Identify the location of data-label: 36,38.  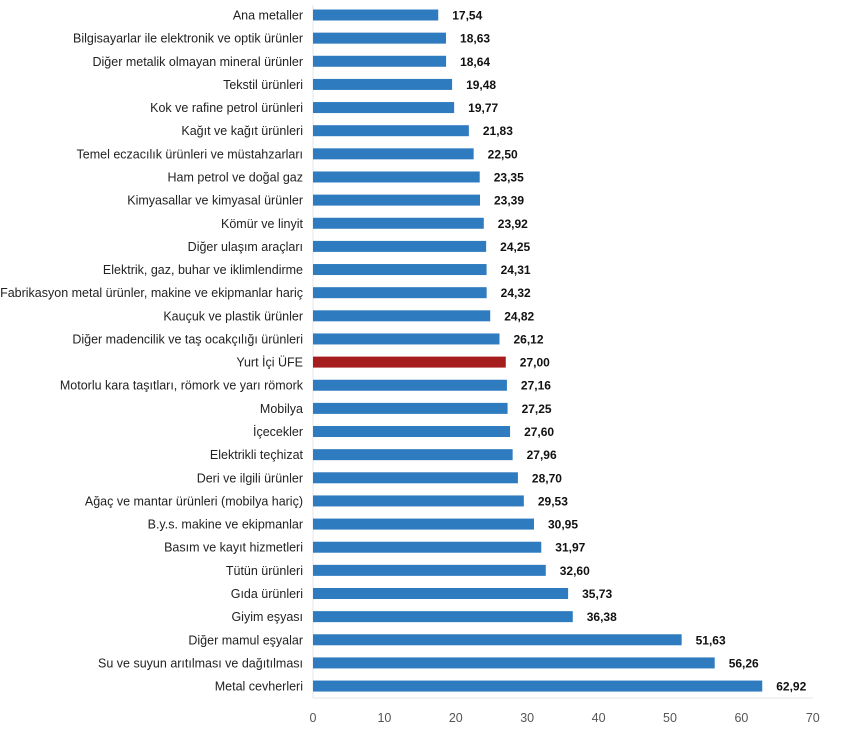
(602, 617).